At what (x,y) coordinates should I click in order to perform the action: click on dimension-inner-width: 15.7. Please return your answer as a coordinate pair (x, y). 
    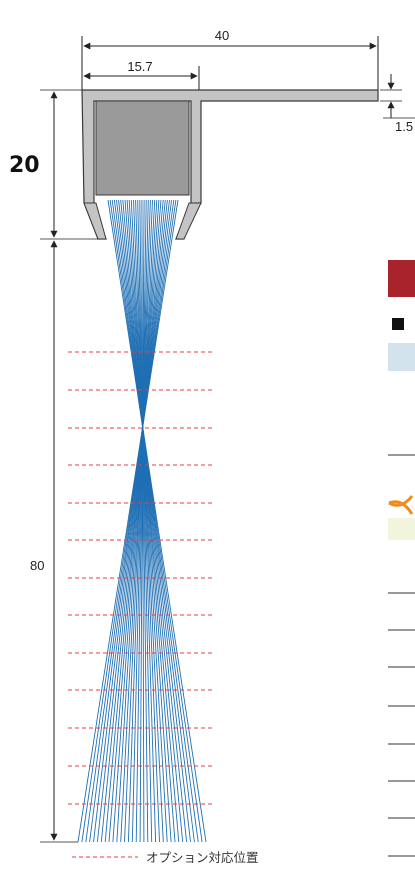
    Looking at the image, I should click on (141, 74).